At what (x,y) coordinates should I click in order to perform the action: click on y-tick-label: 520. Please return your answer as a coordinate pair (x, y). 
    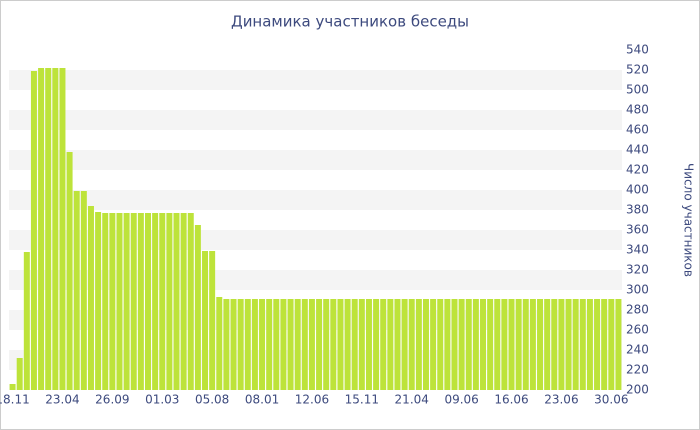
    Looking at the image, I should click on (637, 70).